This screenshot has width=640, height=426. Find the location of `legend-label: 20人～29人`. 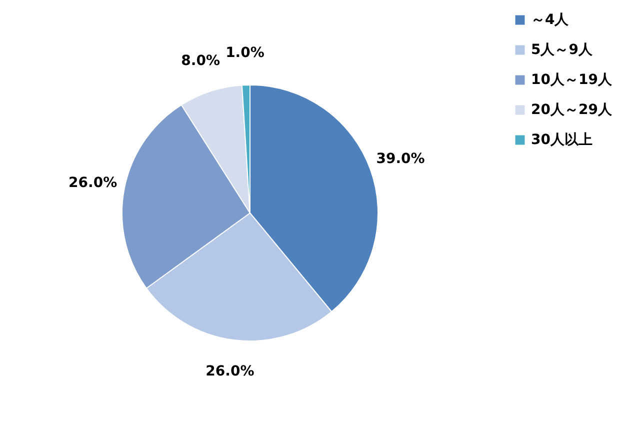

legend-label: 20人～29人 is located at coordinates (572, 110).